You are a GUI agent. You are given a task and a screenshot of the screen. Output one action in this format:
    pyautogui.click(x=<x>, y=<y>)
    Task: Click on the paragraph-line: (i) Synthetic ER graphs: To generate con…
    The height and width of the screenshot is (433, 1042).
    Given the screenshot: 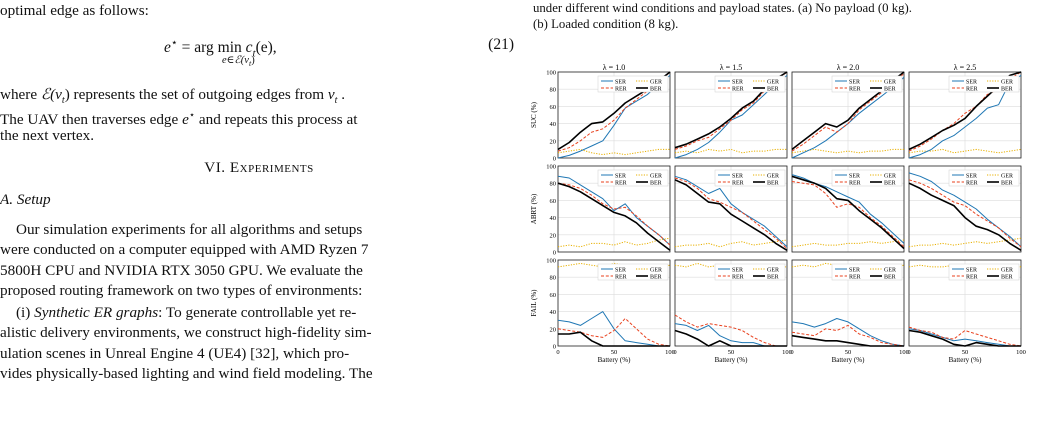 What is the action you would take?
    pyautogui.click(x=186, y=312)
    